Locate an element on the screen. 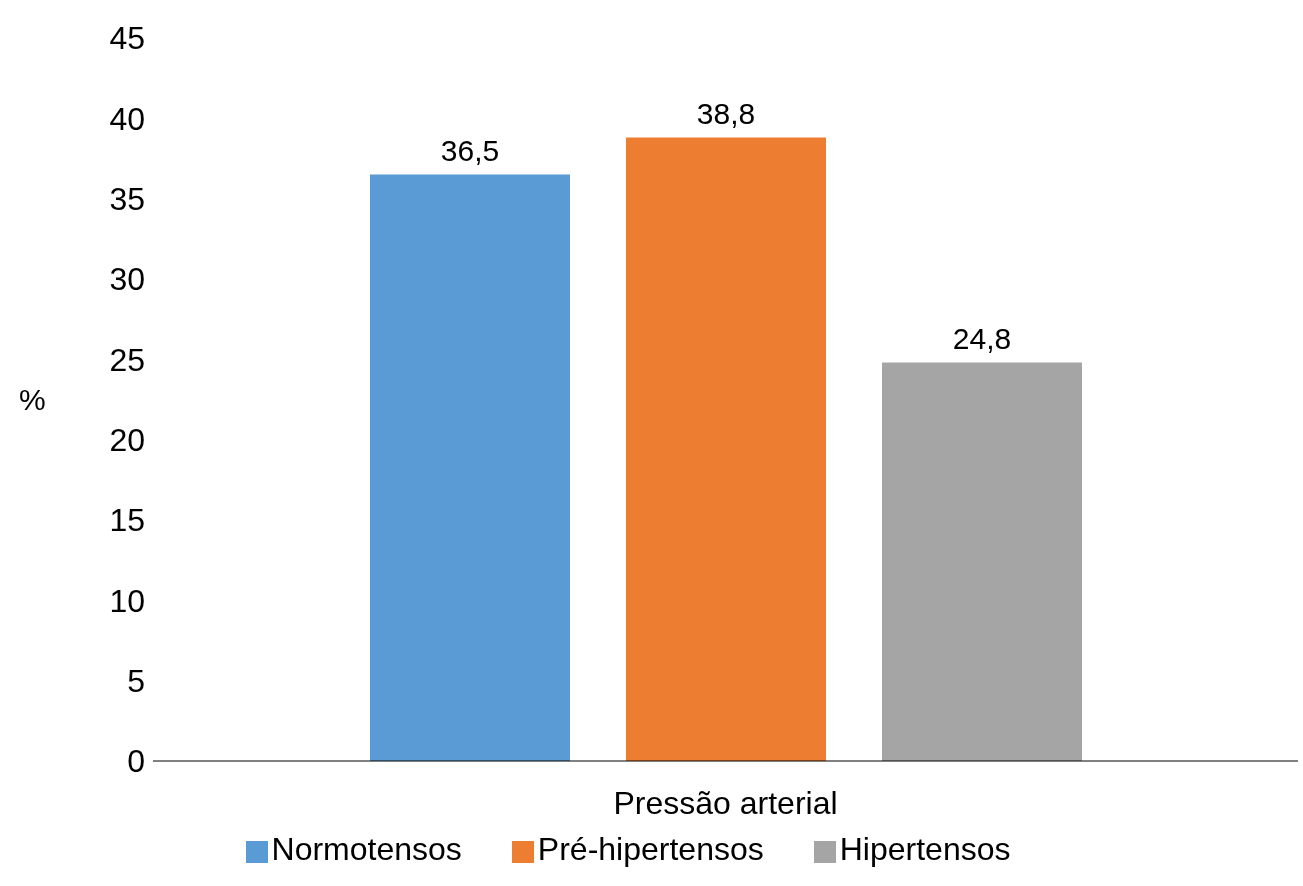  y-tick-label: 10 is located at coordinates (127, 600).